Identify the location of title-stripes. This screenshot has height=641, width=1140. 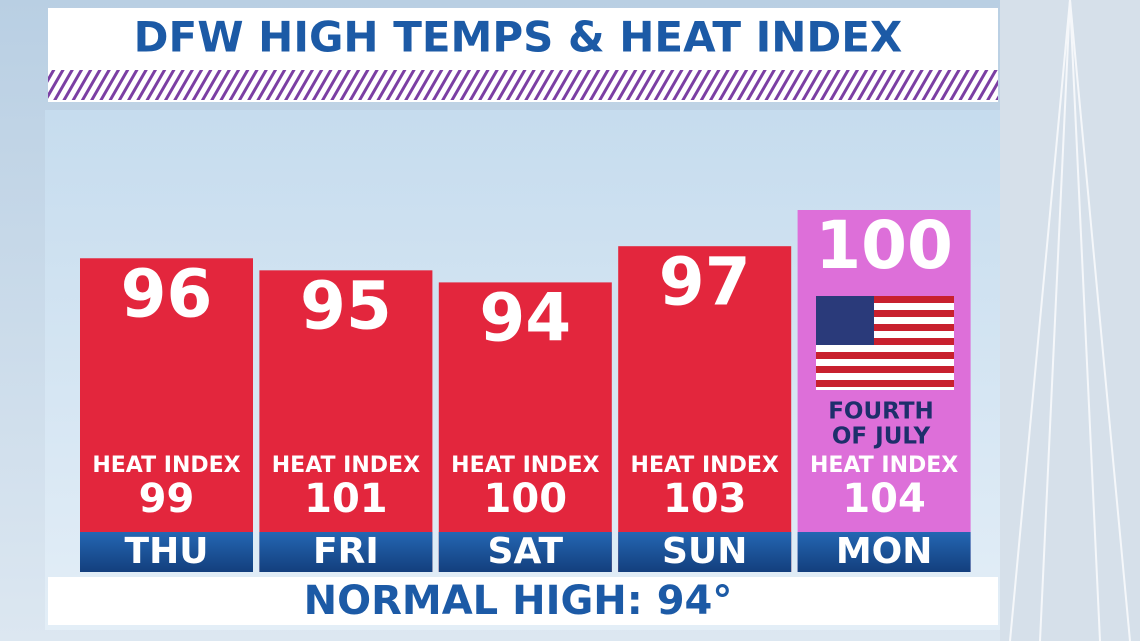
(523, 85).